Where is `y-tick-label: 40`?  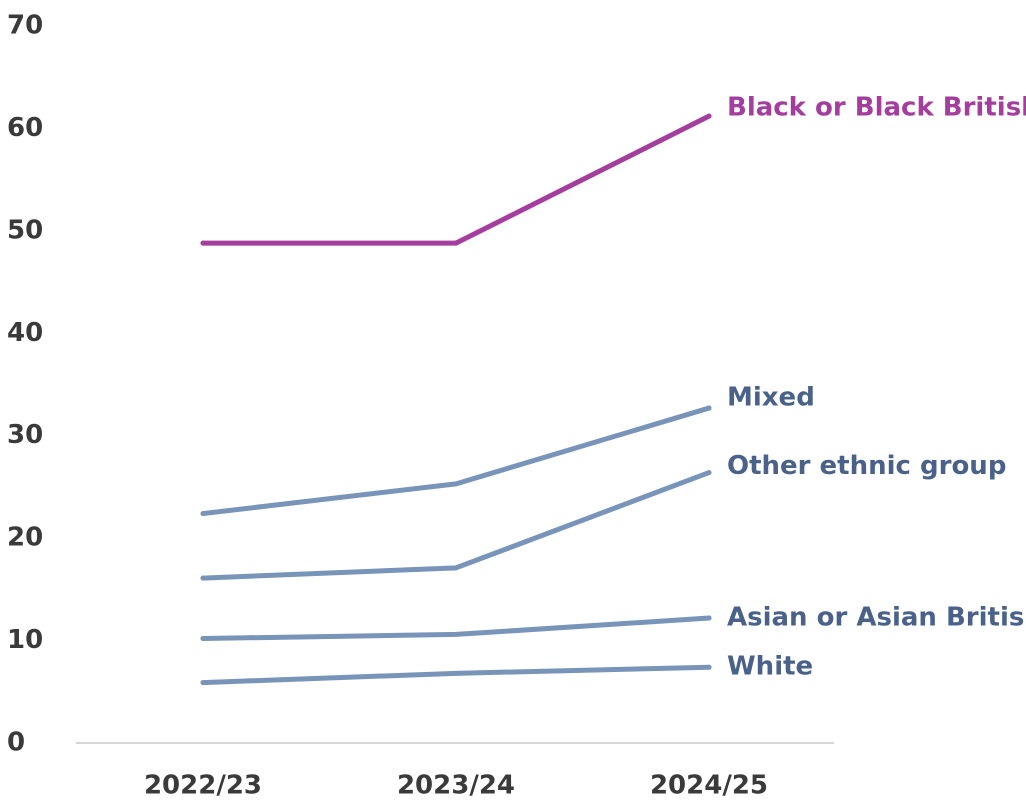 y-tick-label: 40 is located at coordinates (25, 333).